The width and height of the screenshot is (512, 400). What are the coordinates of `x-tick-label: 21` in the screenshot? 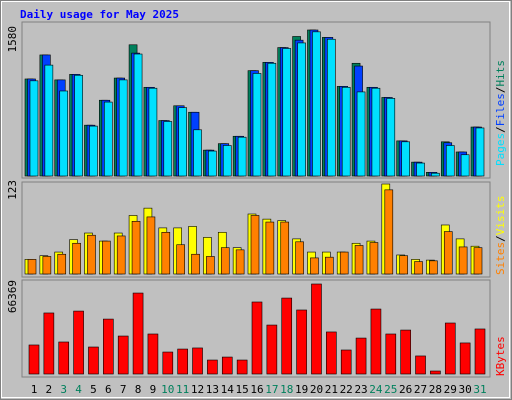 It's located at (331, 389).